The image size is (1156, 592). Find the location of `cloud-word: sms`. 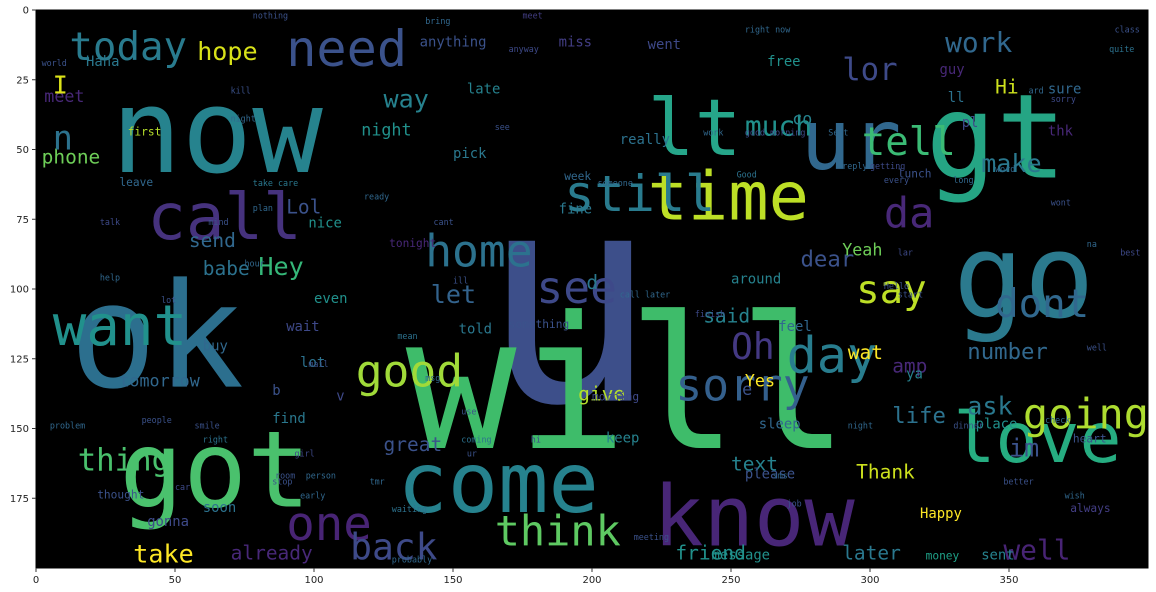

cloud-word: sms is located at coordinates (780, 476).